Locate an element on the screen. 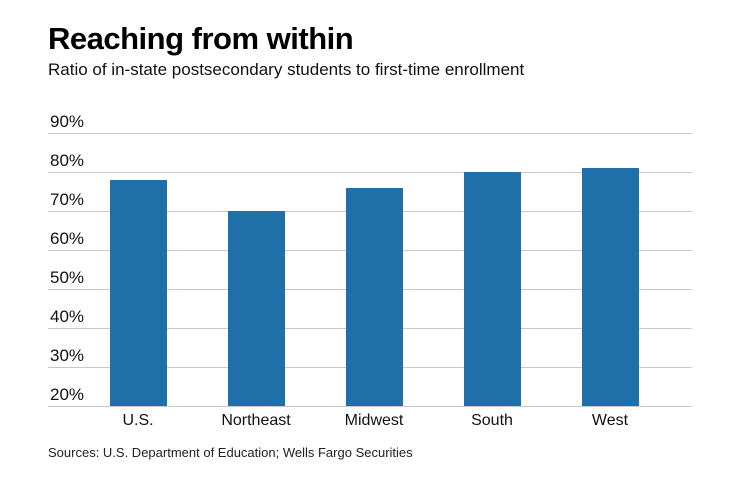  x-axis-label: South is located at coordinates (492, 420).